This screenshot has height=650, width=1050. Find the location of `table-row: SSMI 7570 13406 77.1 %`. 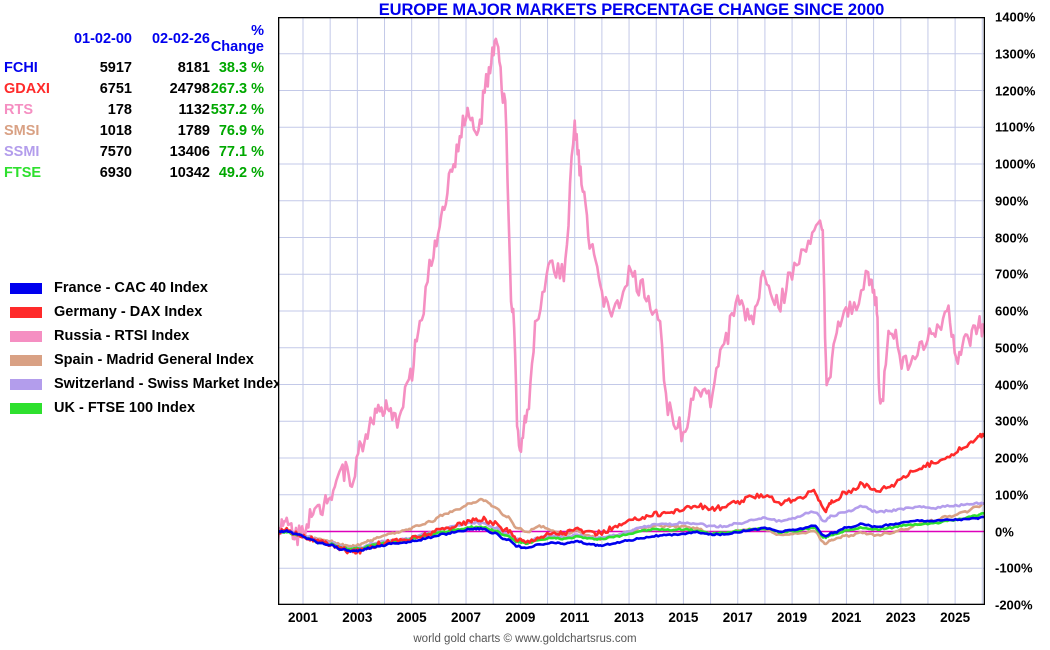

table-row: SSMI 7570 13406 77.1 % is located at coordinates (136, 151).